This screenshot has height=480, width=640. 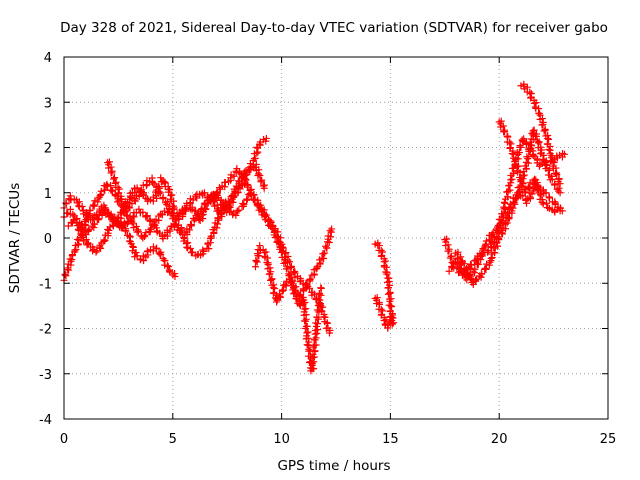 I want to click on series-track-k, so click(x=508, y=207).